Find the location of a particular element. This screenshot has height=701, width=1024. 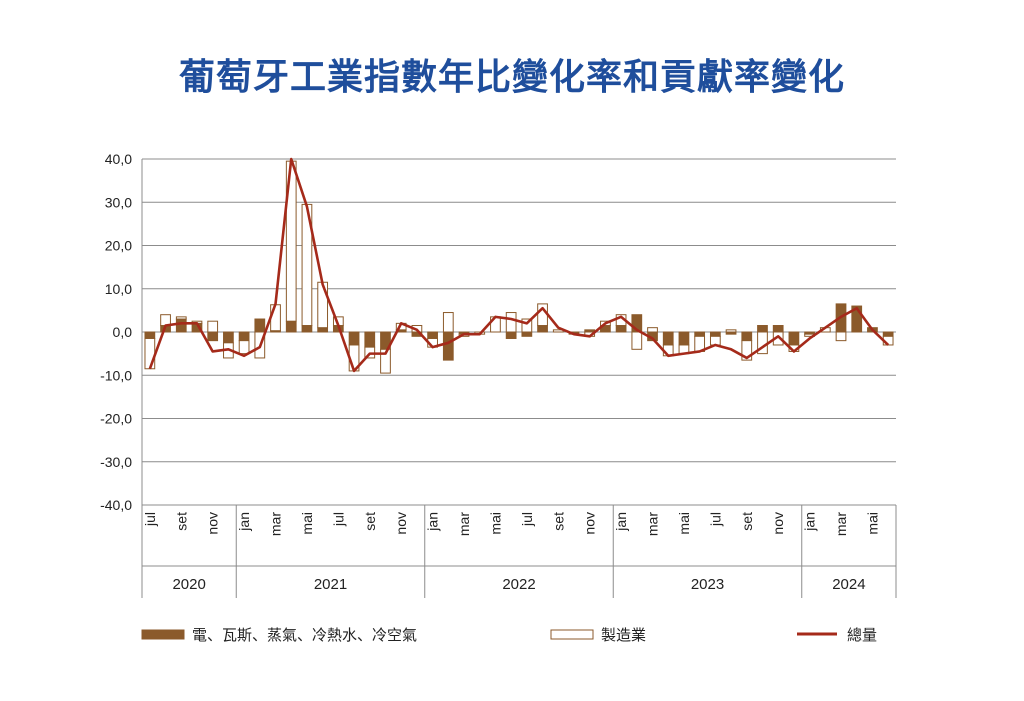

y-tick-label: 0,0 is located at coordinates (123, 332).